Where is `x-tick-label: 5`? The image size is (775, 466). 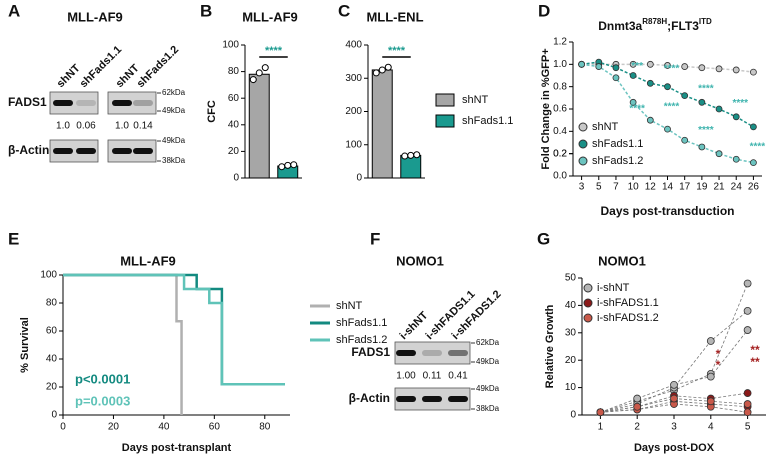
x-tick-label: 5 is located at coordinates (748, 427).